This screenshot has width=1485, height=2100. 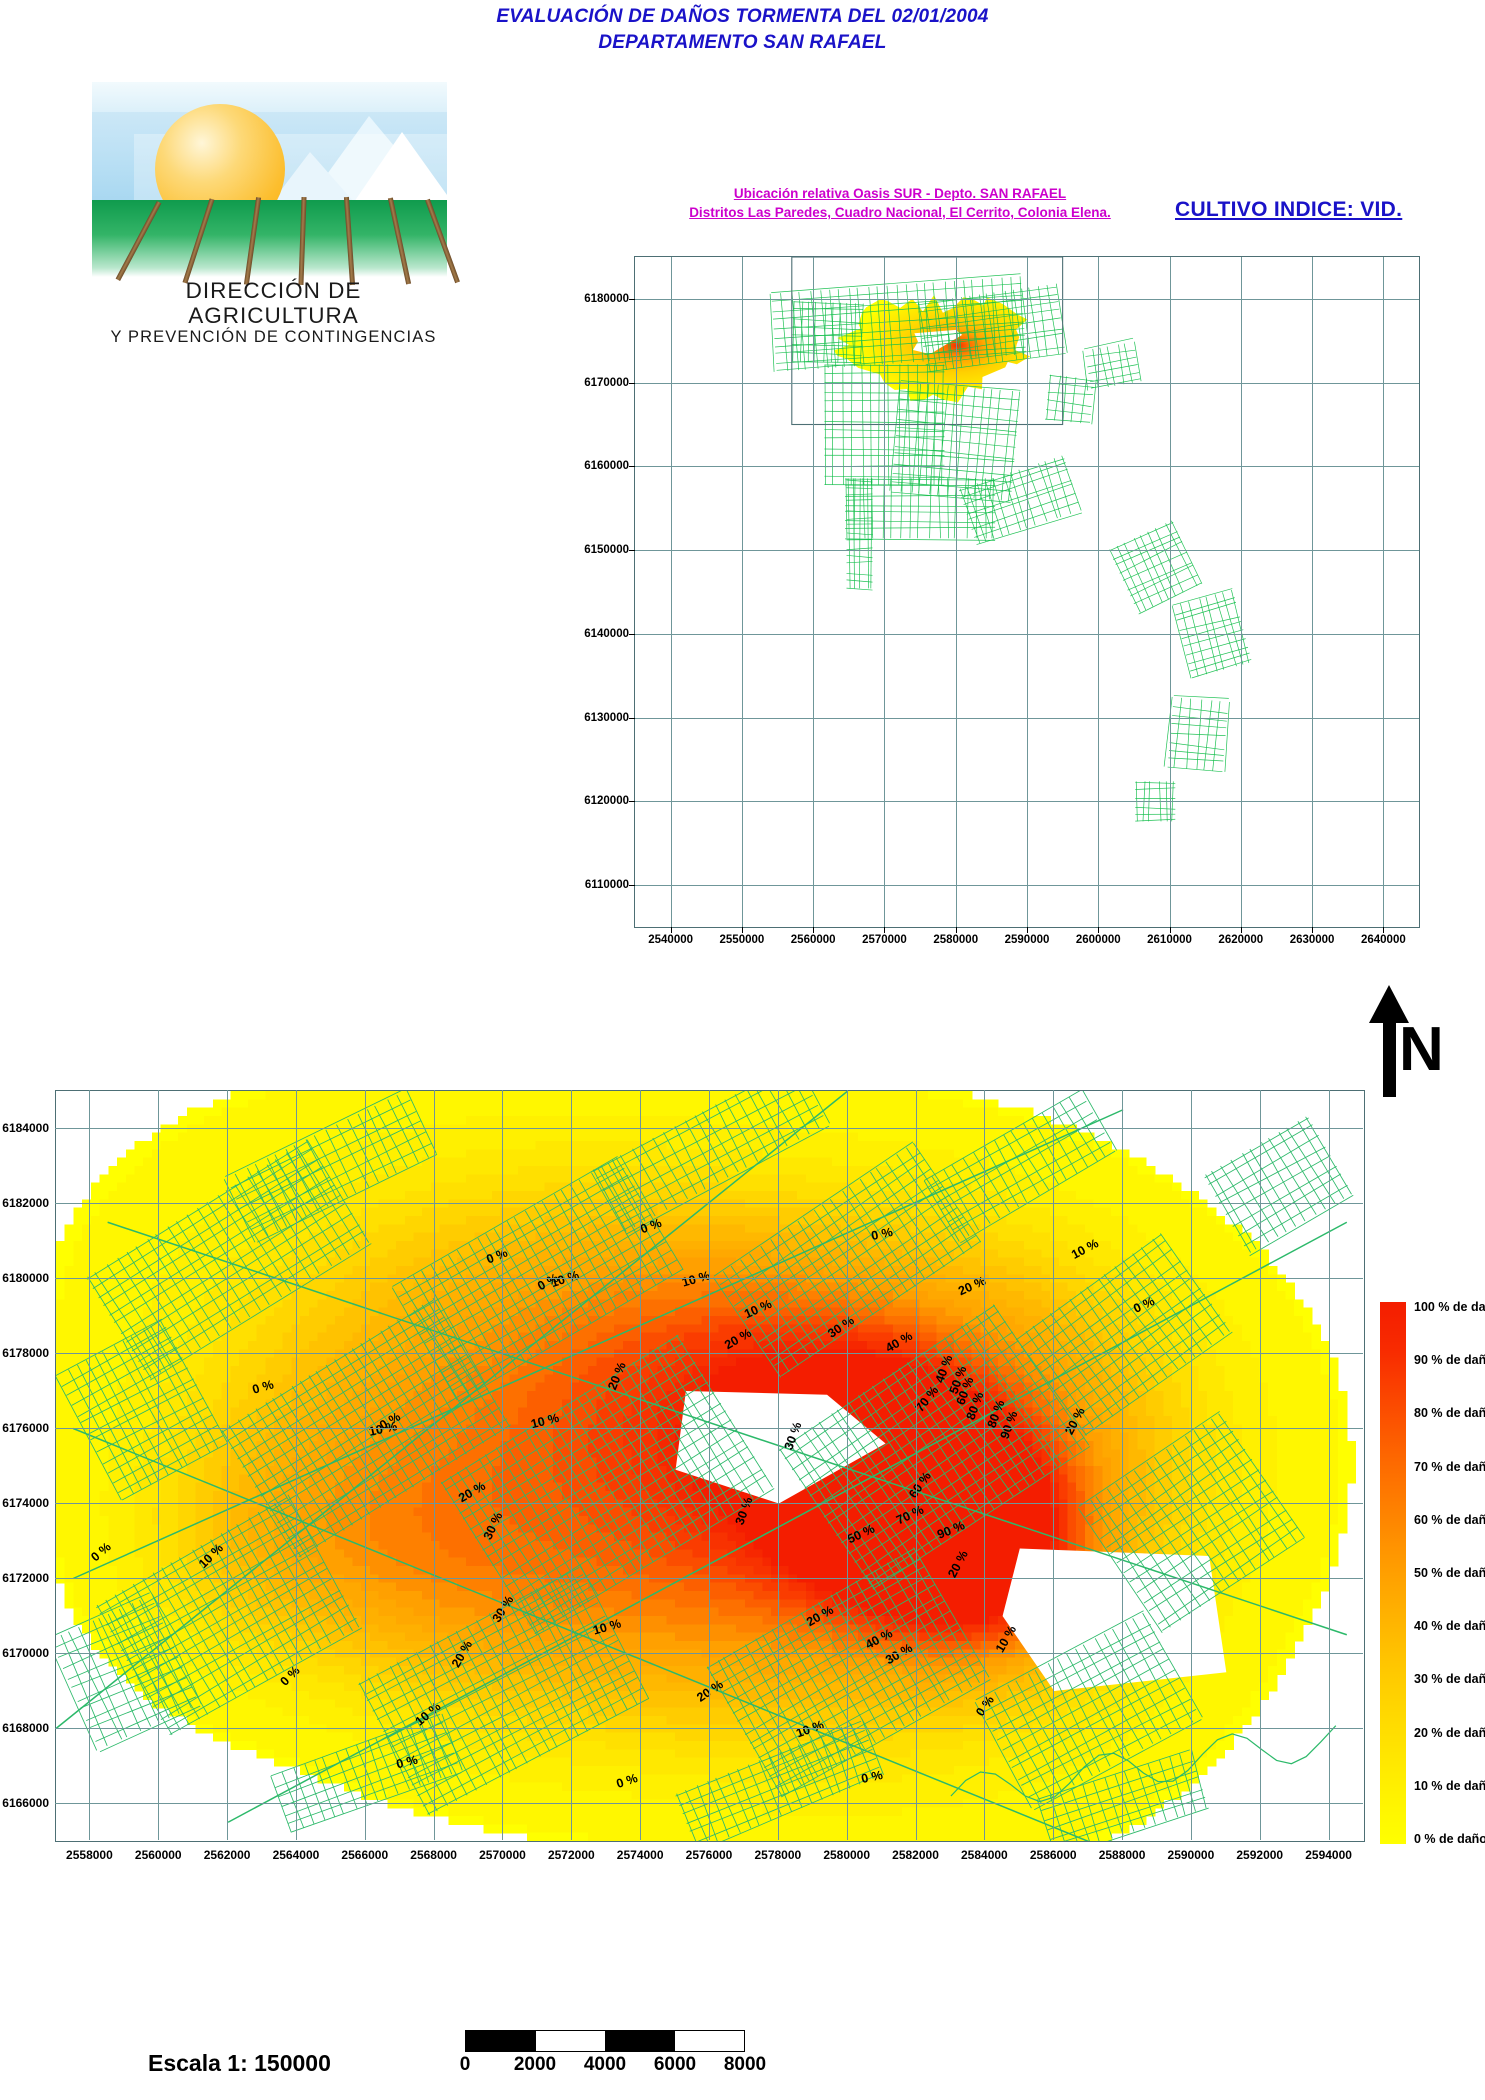 What do you see at coordinates (1241, 940) in the screenshot?
I see `inset-x-tick-label: 2620000` at bounding box center [1241, 940].